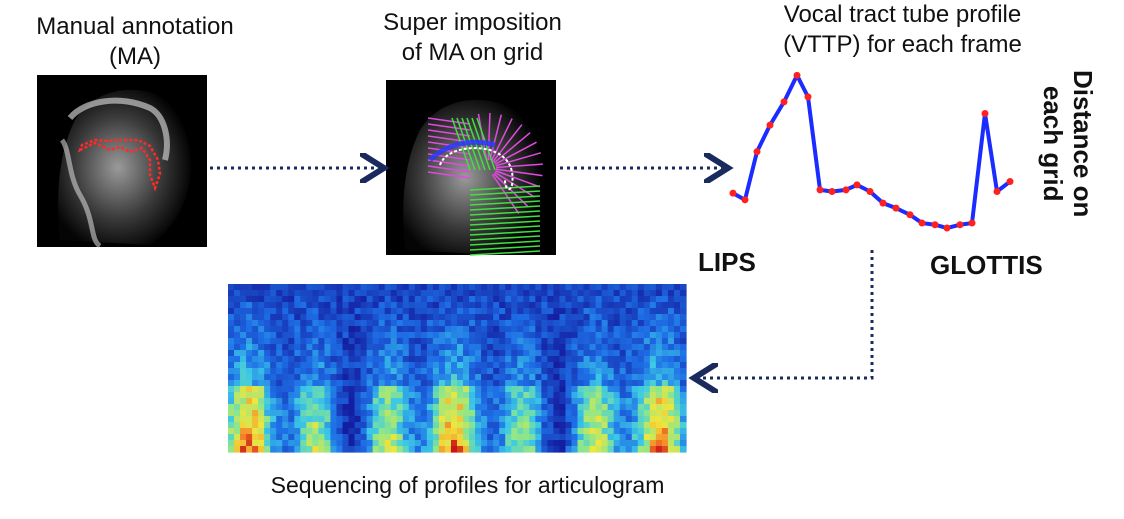  Describe the element at coordinates (896, 208) in the screenshot. I see `profile-point` at that location.